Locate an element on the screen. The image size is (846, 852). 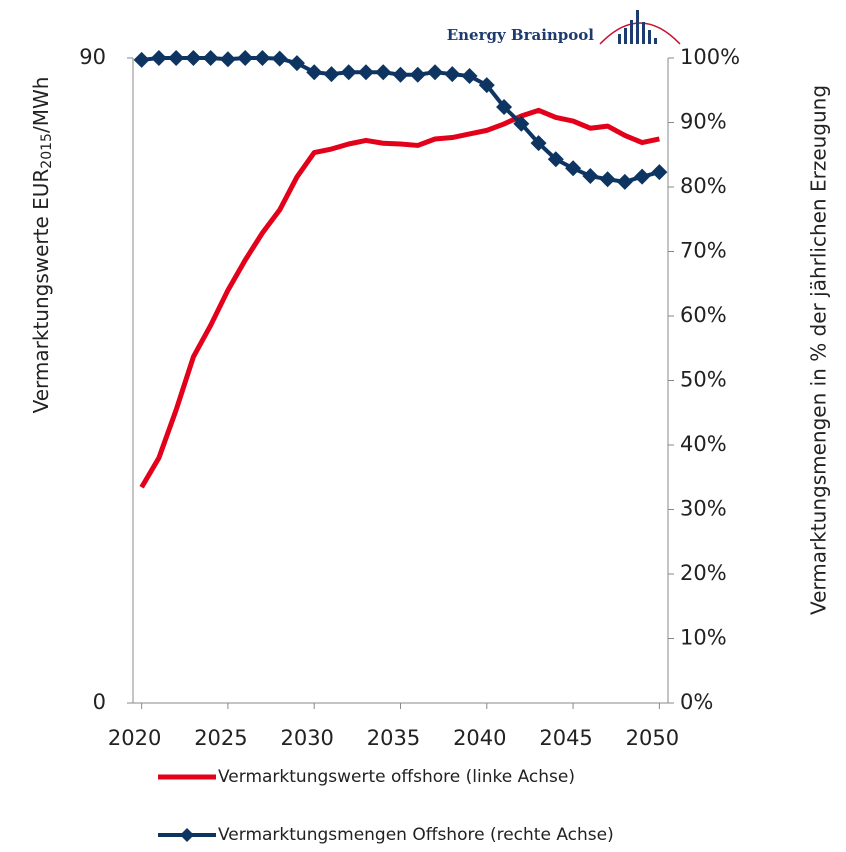
x-tick-label: 2025 is located at coordinates (220, 738).